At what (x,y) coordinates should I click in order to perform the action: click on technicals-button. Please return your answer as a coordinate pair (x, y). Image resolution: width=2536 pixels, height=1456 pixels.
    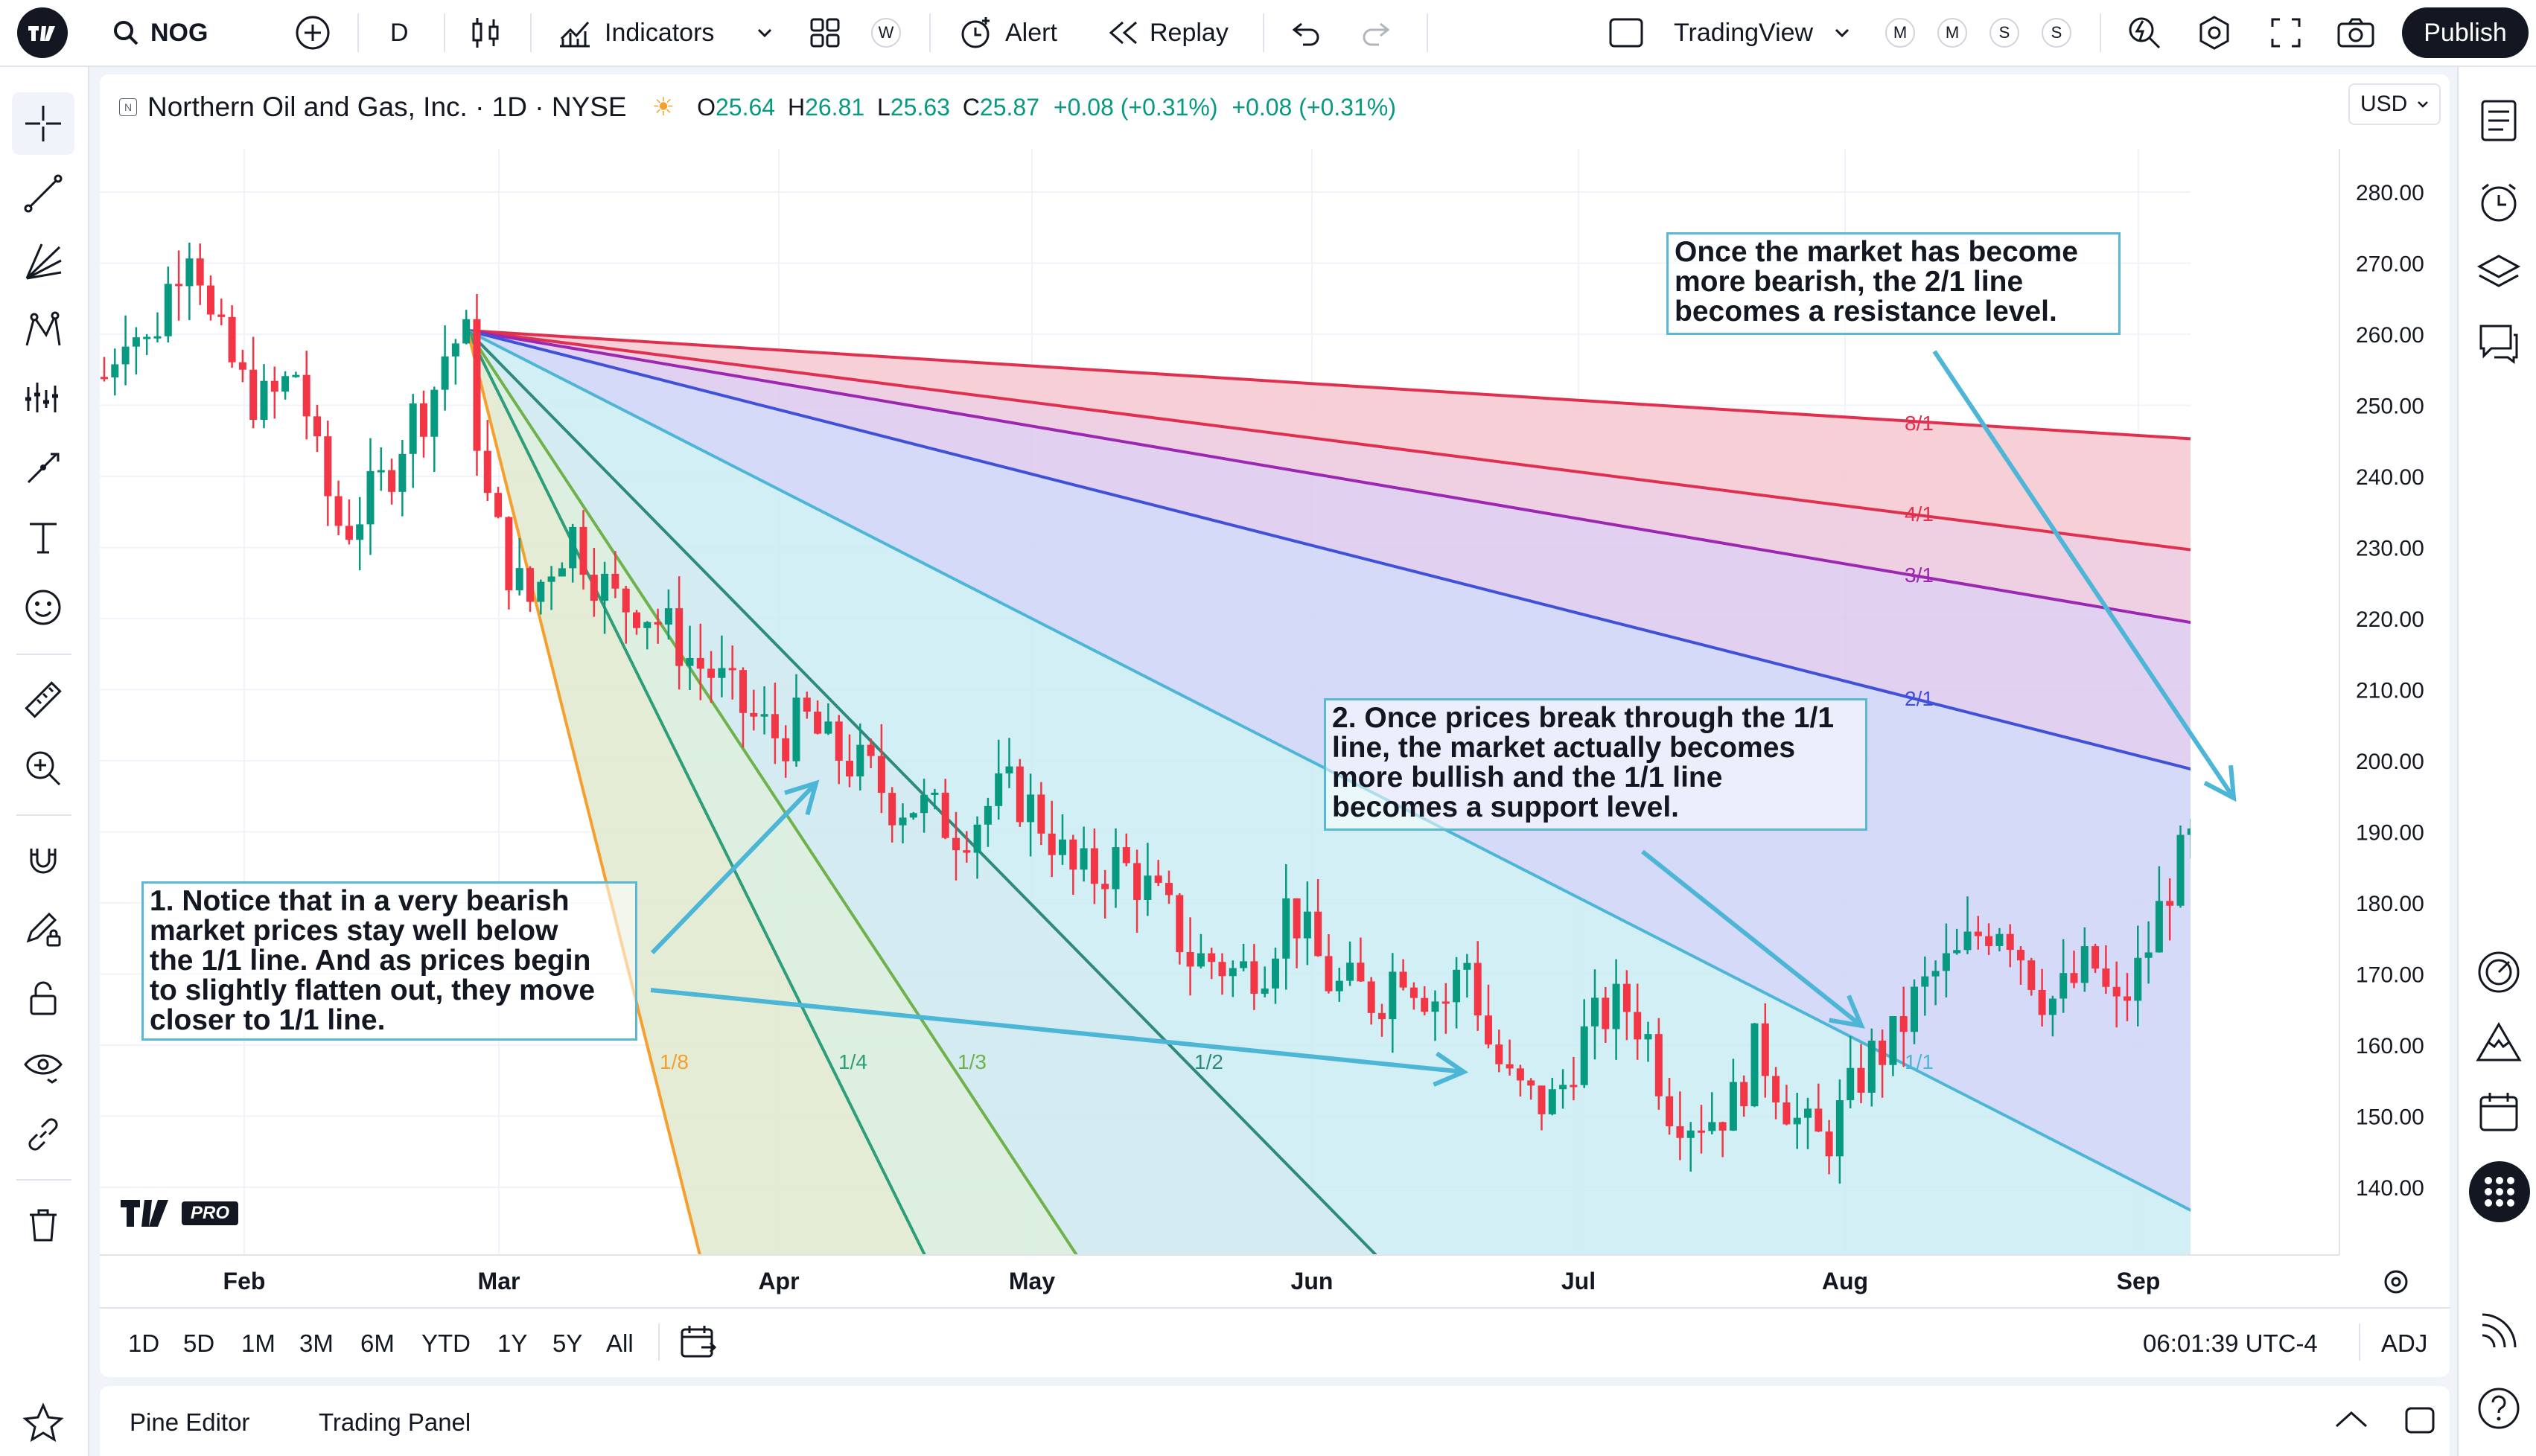
    Looking at the image, I should click on (2499, 972).